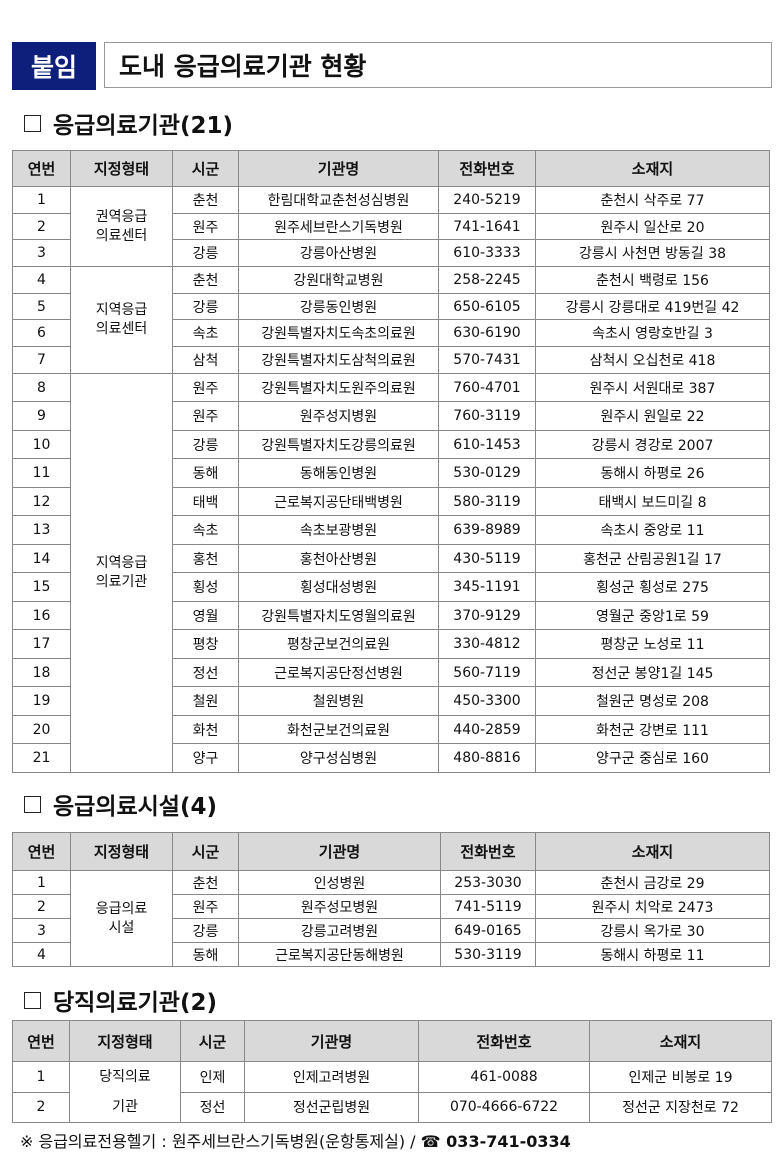 This screenshot has width=780, height=1161. Describe the element at coordinates (652, 226) in the screenshot. I see `address: 원주시 일산로 20` at that location.